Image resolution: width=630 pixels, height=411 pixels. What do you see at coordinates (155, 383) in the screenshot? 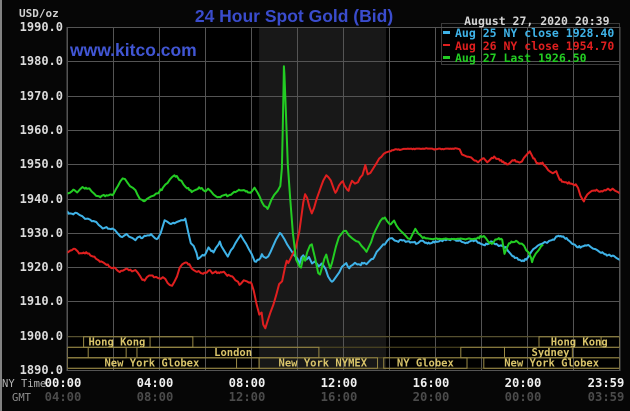
I see `x-tick-label-ny: 04:00` at bounding box center [155, 383].